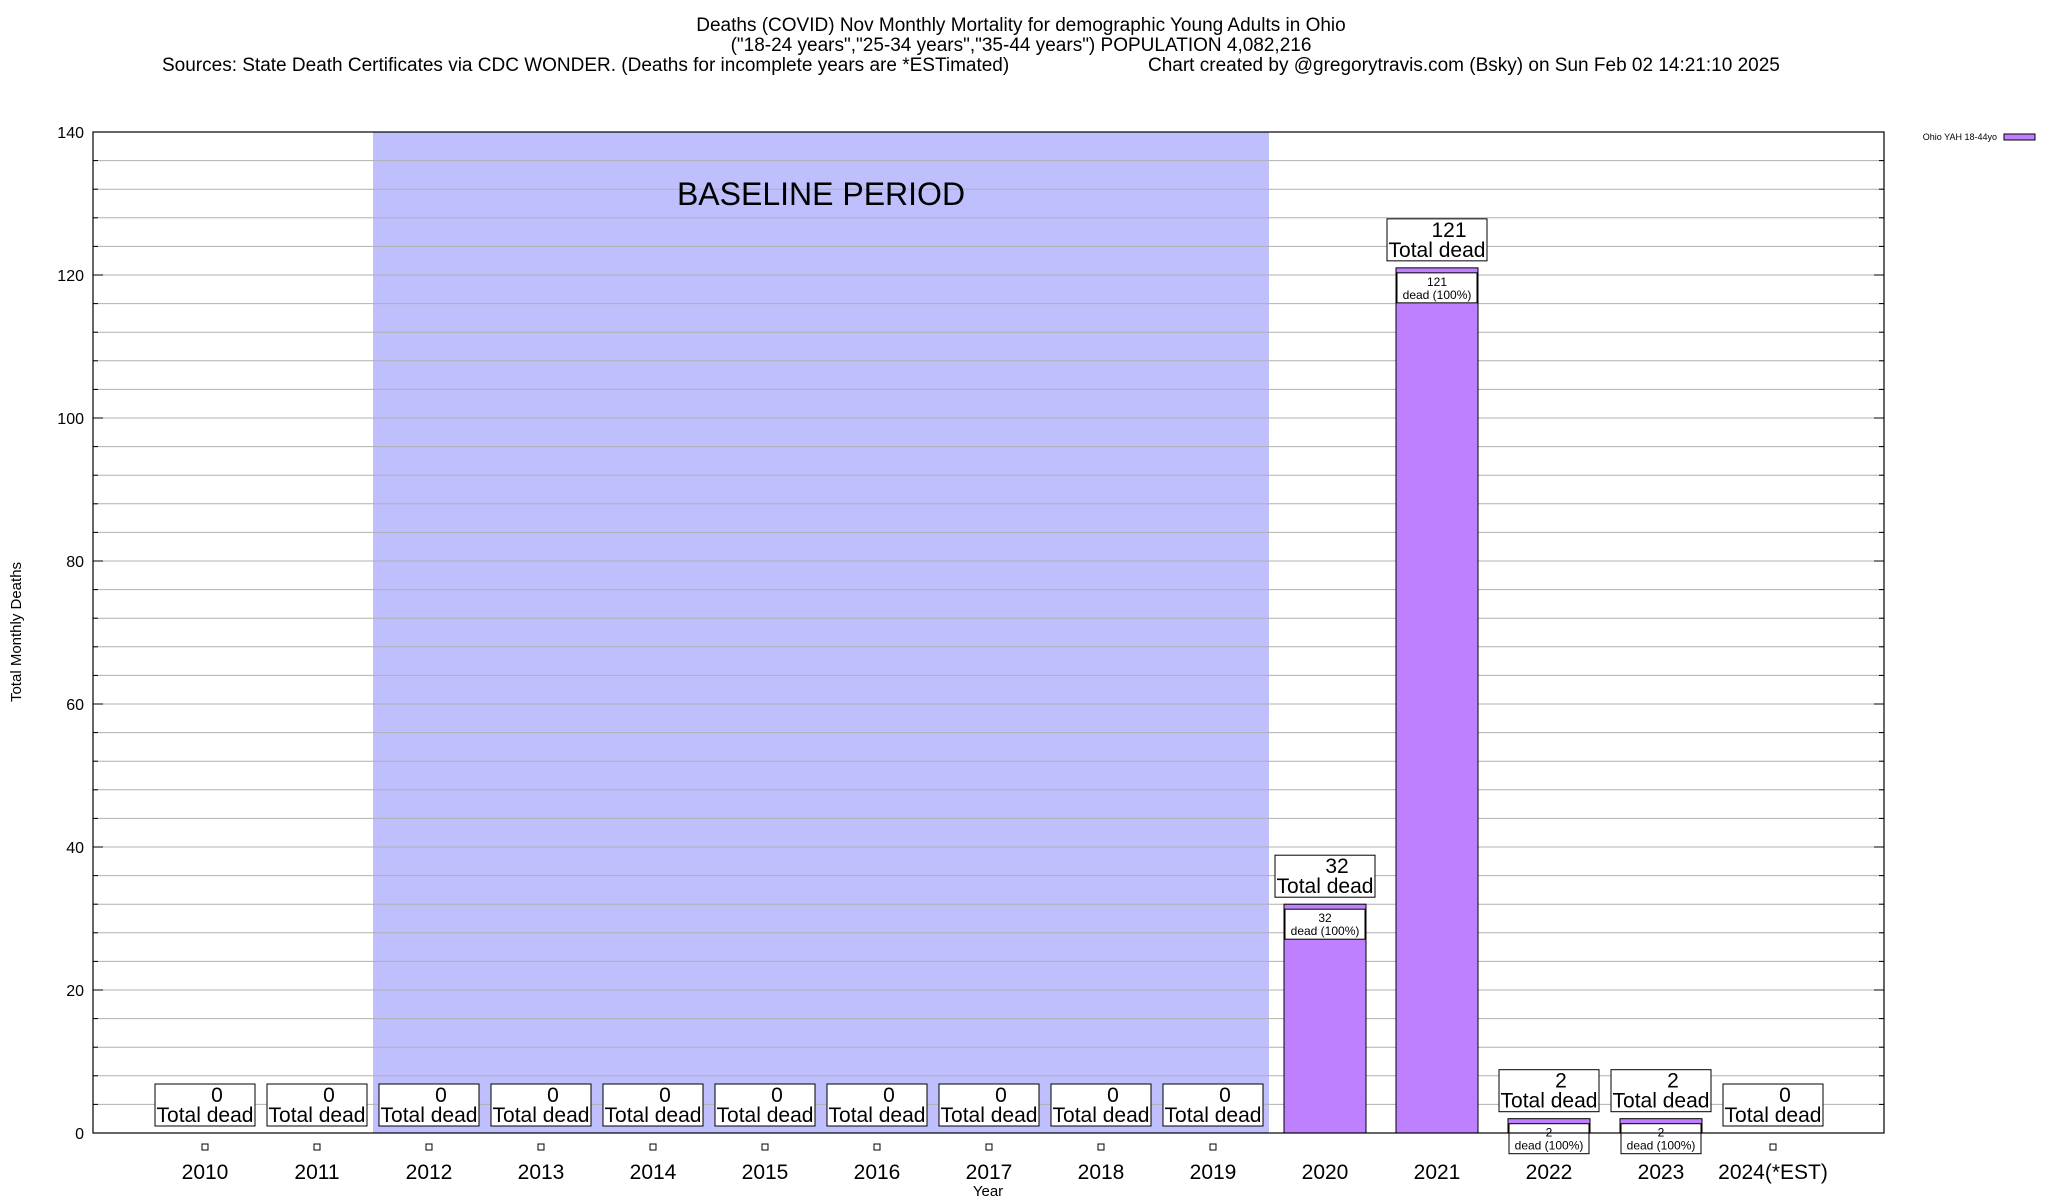 This screenshot has height=1200, width=2048. What do you see at coordinates (1960, 137) in the screenshot?
I see `legend-label: Ohio YAH 18-44yo` at bounding box center [1960, 137].